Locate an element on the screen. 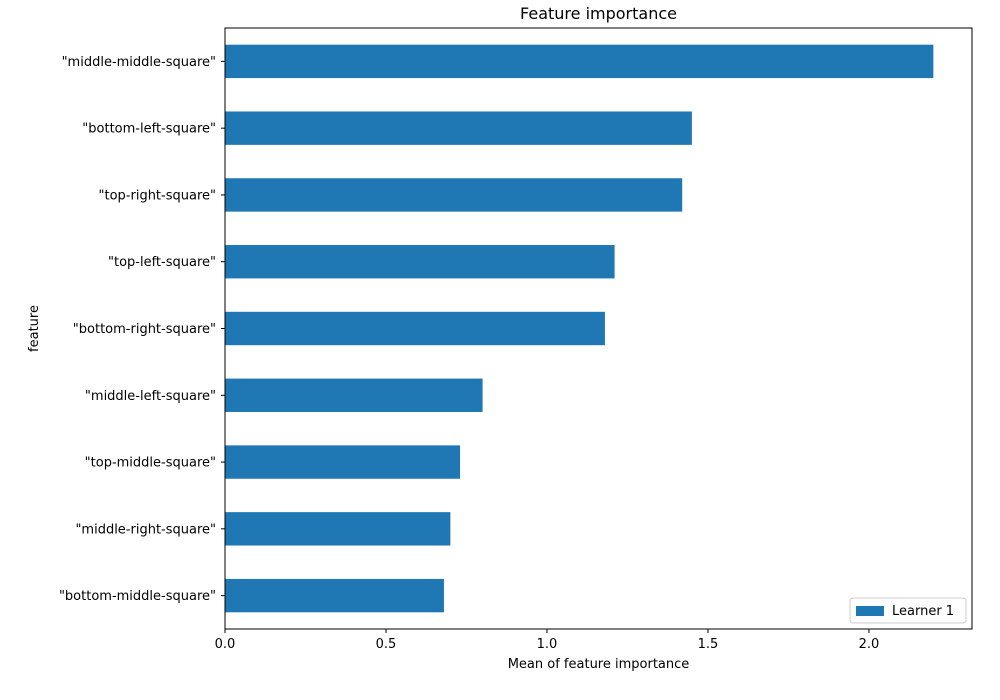 The width and height of the screenshot is (1000, 700). x-axis-label: Mean of feature importance is located at coordinates (599, 664).